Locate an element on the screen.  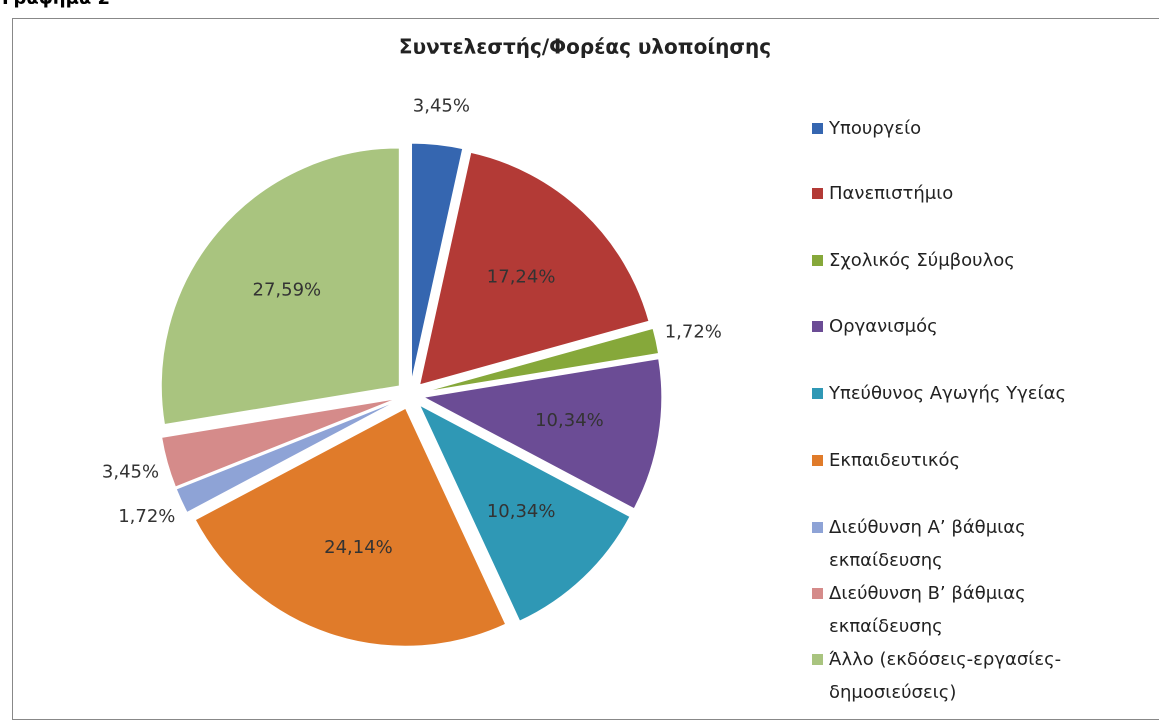
legend-item: Υπουργείο is located at coordinates (977, 128).